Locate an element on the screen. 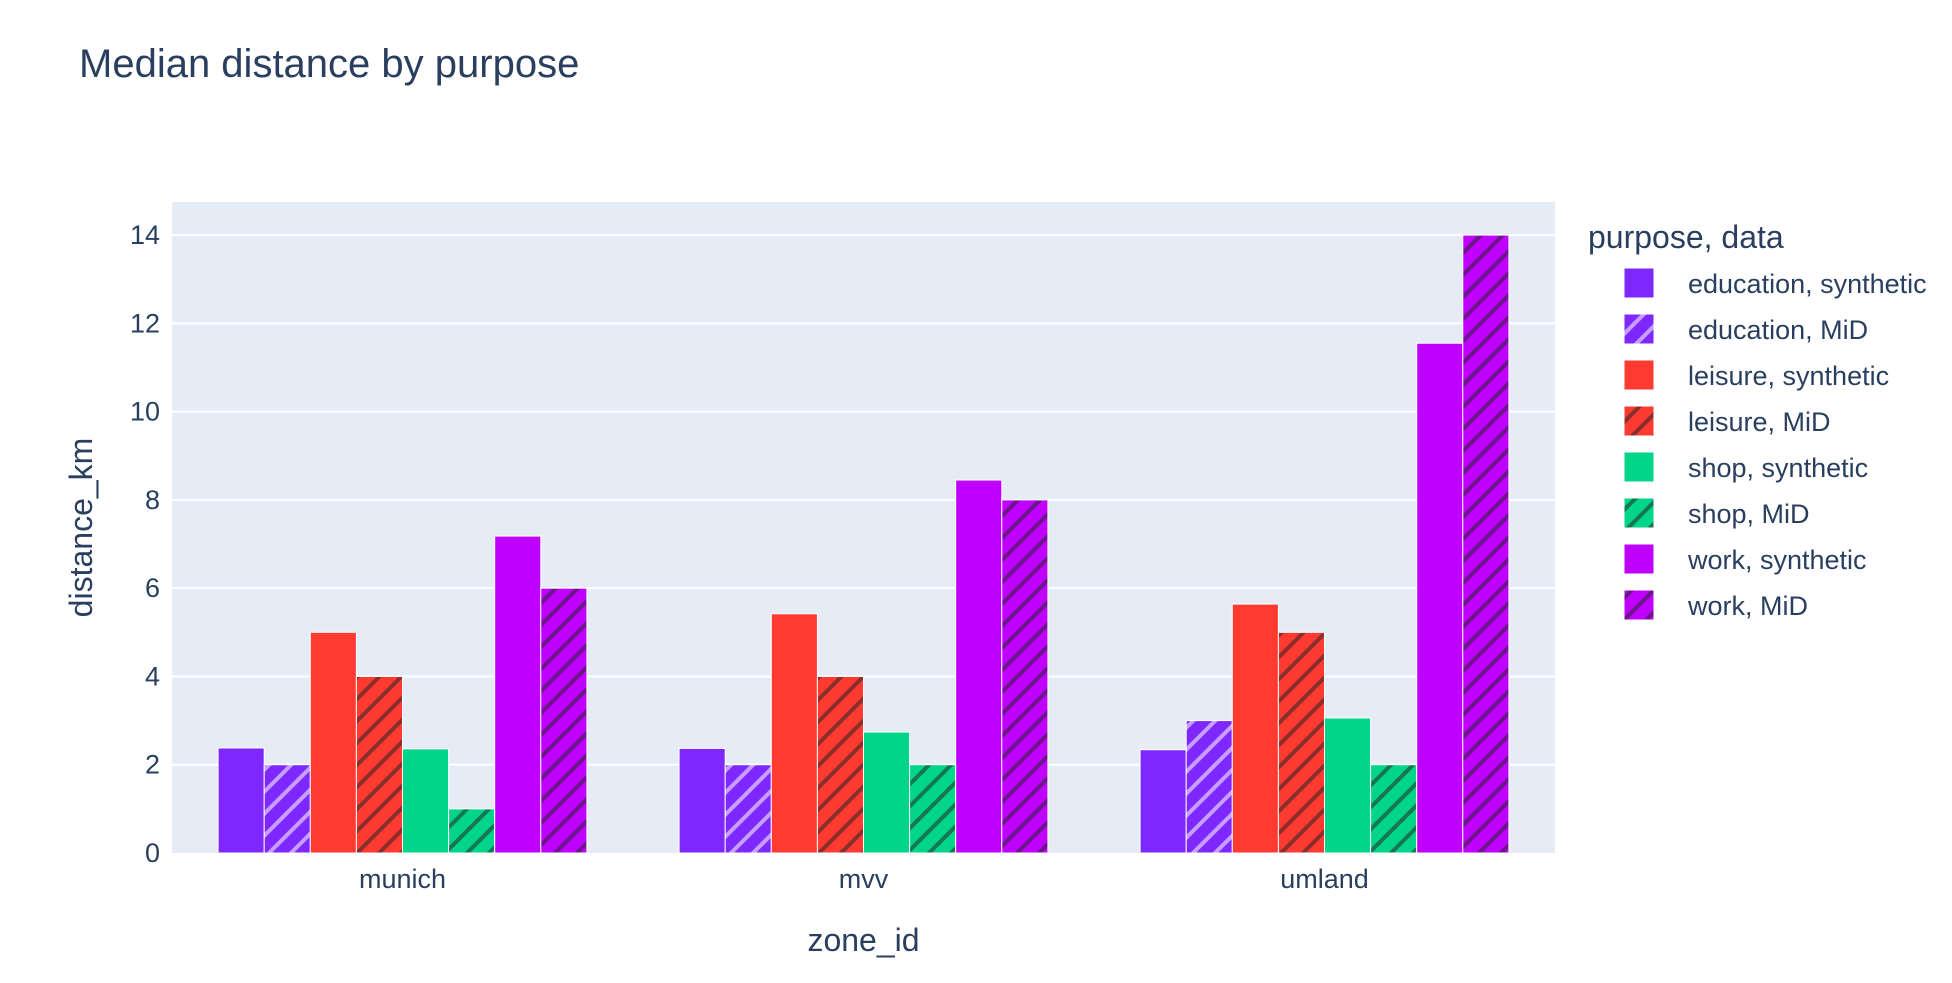 The image size is (1952, 983). bar-shop-mid-umland is located at coordinates (1394, 809).